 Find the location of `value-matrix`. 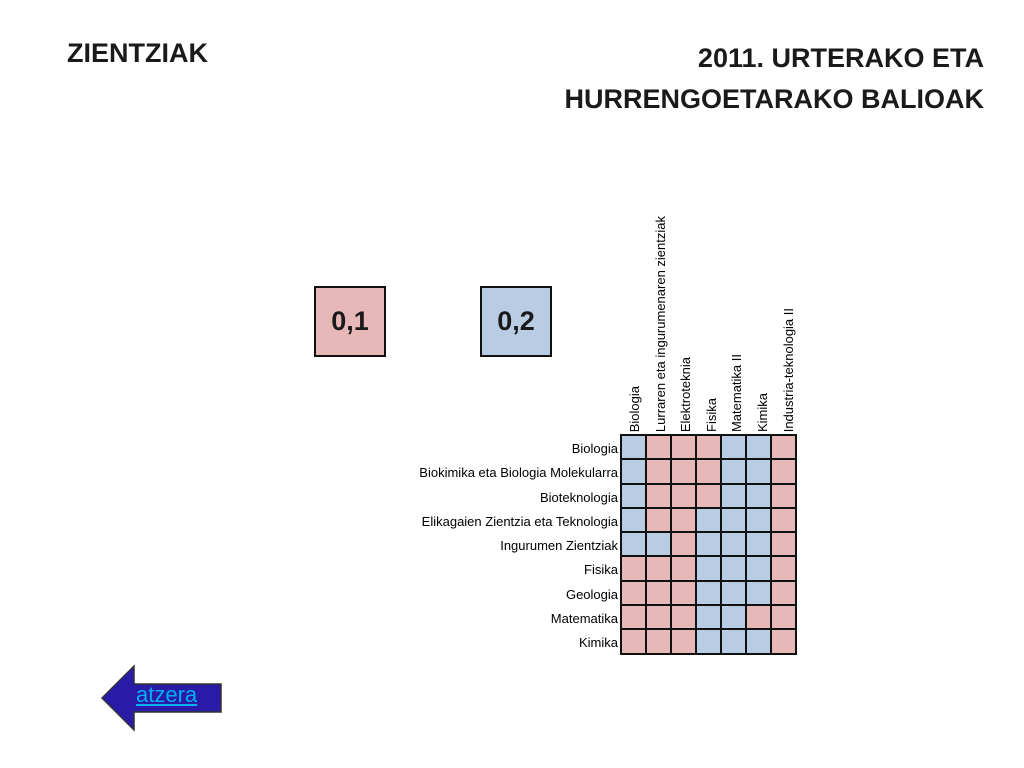

value-matrix is located at coordinates (708, 544).